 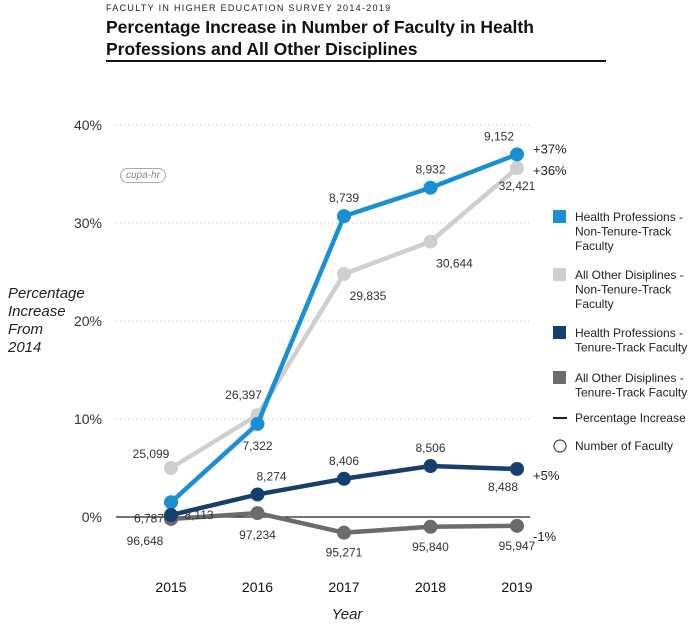 What do you see at coordinates (516, 587) in the screenshot?
I see `x-tick-label: 2019` at bounding box center [516, 587].